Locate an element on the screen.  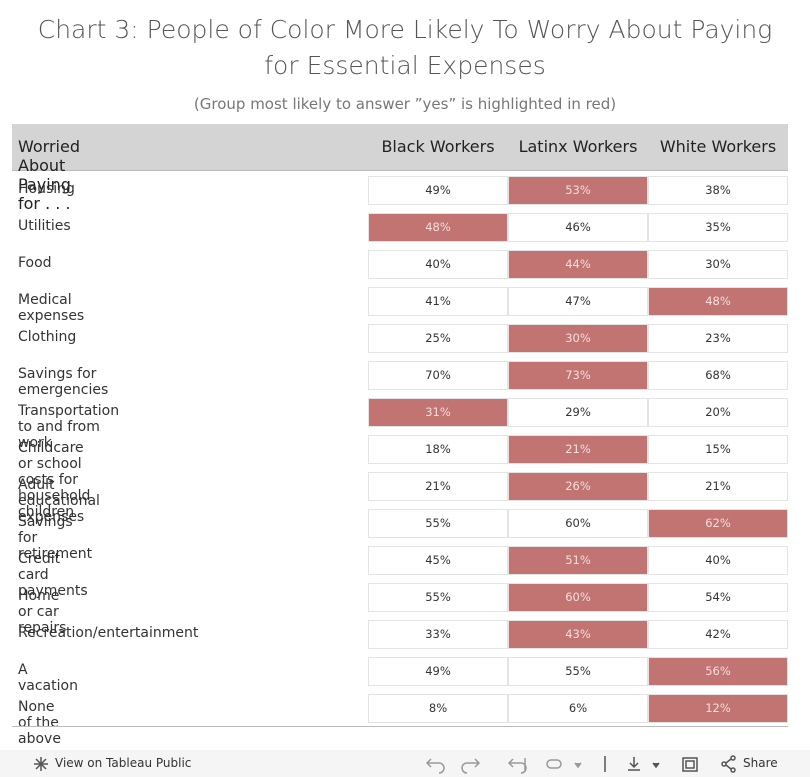
cell-value: 70% is located at coordinates (438, 375).